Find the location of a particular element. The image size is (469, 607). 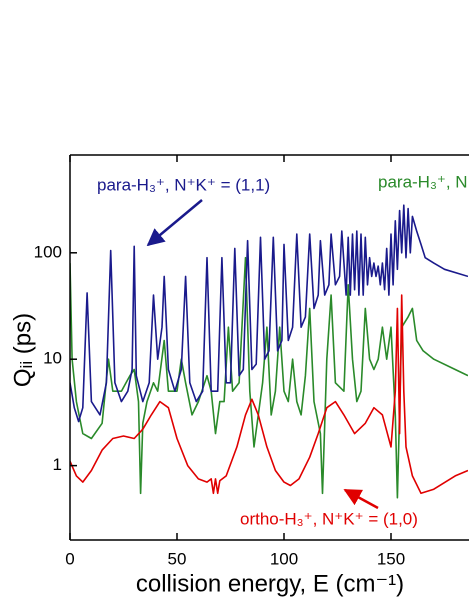

y-axis-label: Qᵢᵢ (ps) is located at coordinates (22, 350).